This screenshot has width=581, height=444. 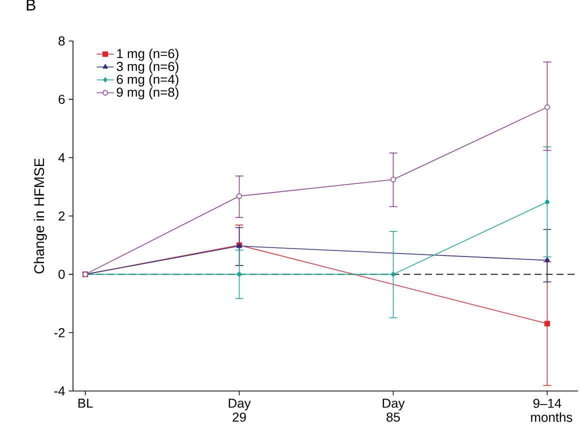 What do you see at coordinates (147, 68) in the screenshot?
I see `legend-label: 3 mg (n=6)` at bounding box center [147, 68].